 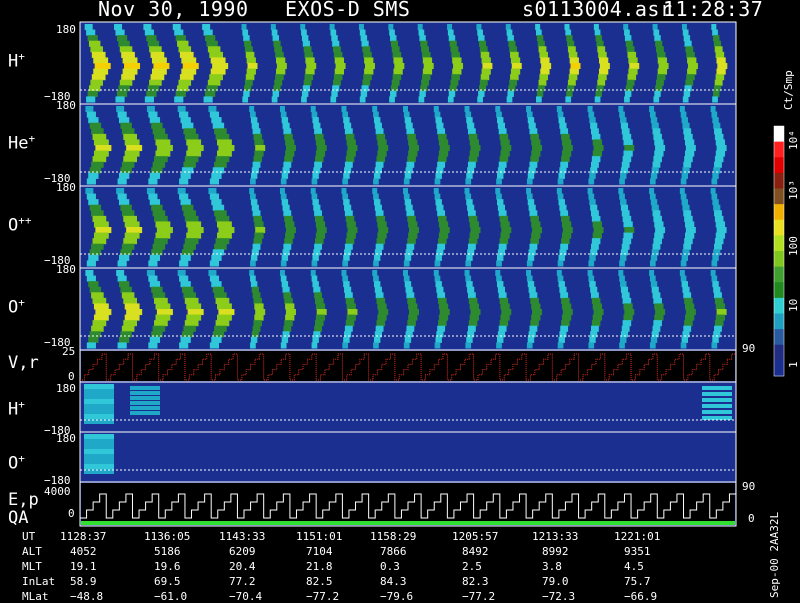 What do you see at coordinates (66, 29) in the screenshot?
I see `ytick-h-top: 180` at bounding box center [66, 29].